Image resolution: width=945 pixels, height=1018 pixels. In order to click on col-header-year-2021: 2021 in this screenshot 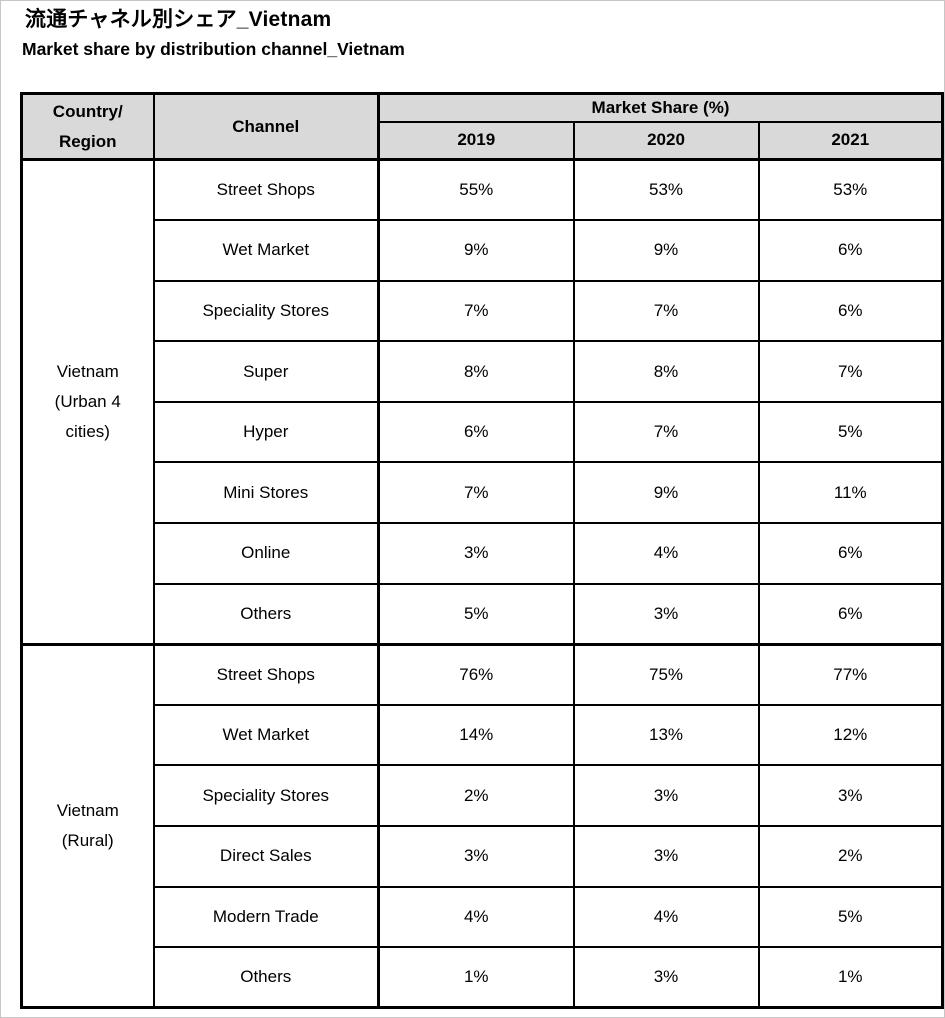, I will do `click(850, 140)`.